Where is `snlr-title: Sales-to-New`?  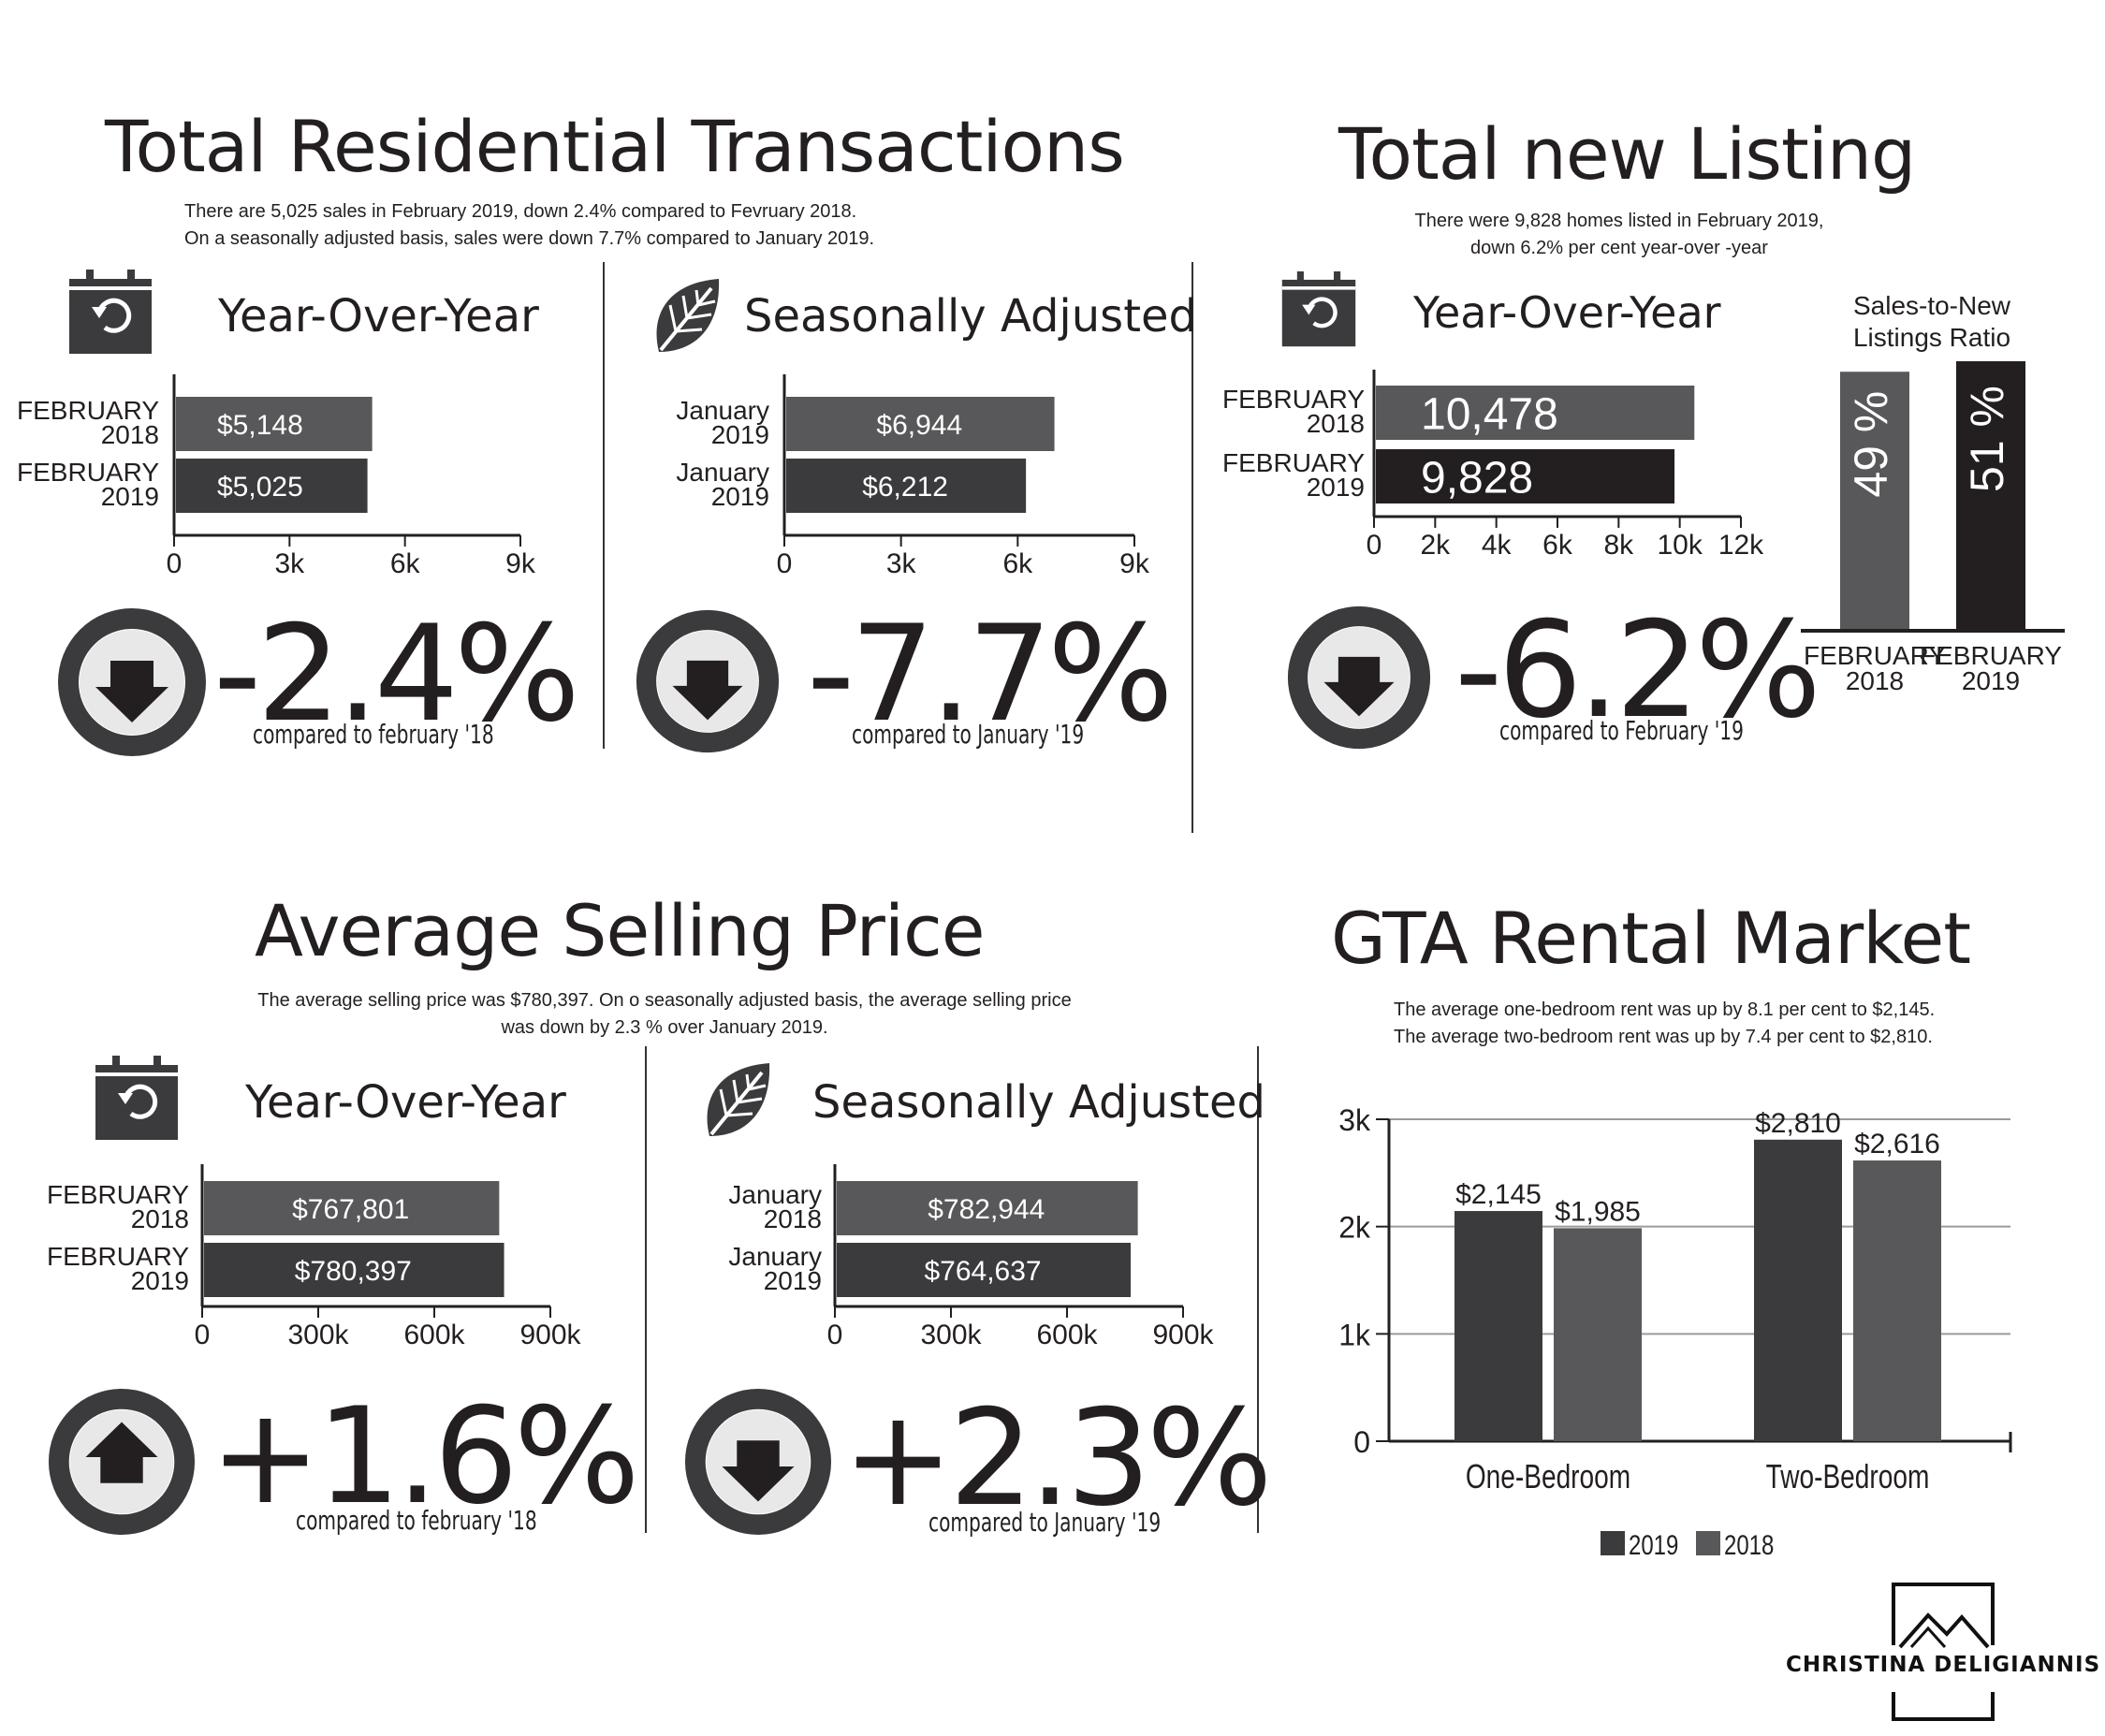
snlr-title: Sales-to-New is located at coordinates (1932, 305).